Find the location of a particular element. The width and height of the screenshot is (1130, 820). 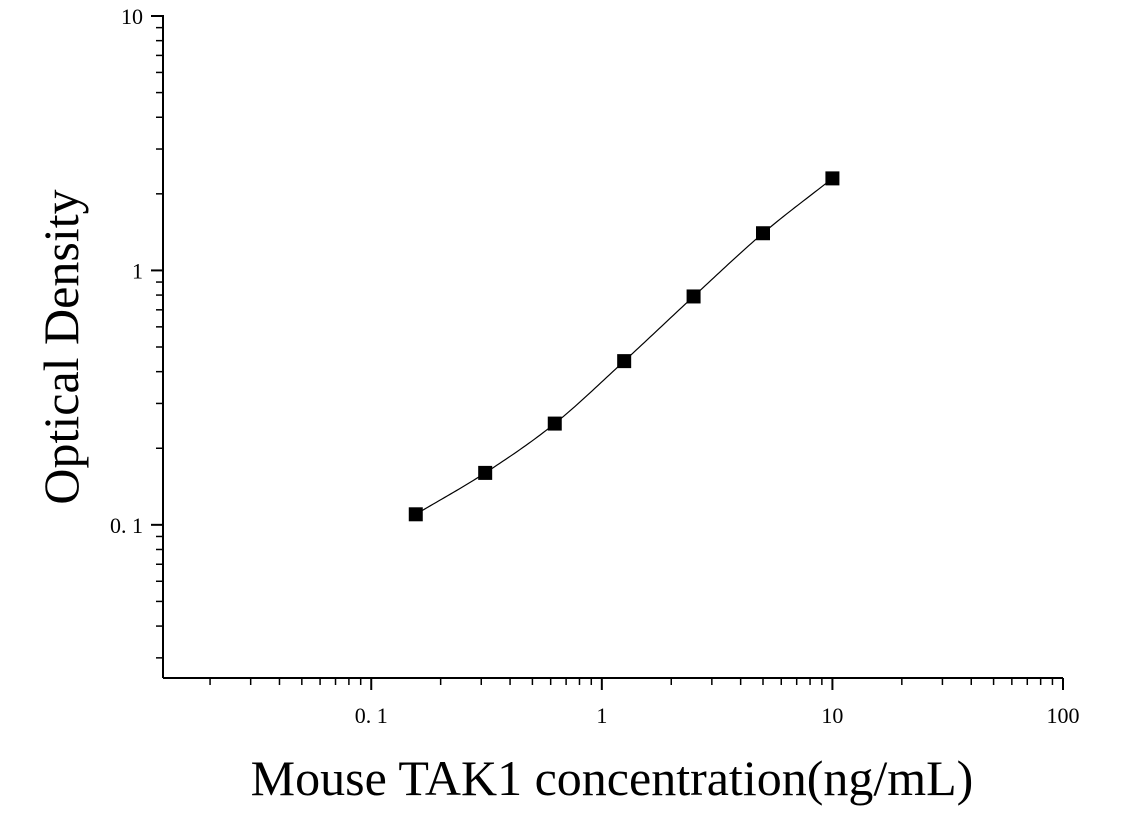

y-tick-label: 10 is located at coordinates (132, 16).